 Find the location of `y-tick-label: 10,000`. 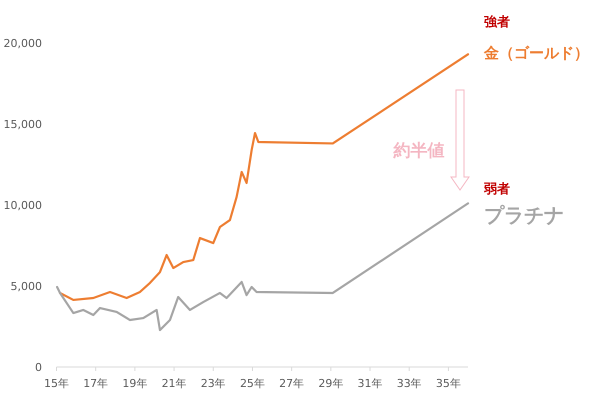

y-tick-label: 10,000 is located at coordinates (23, 205).